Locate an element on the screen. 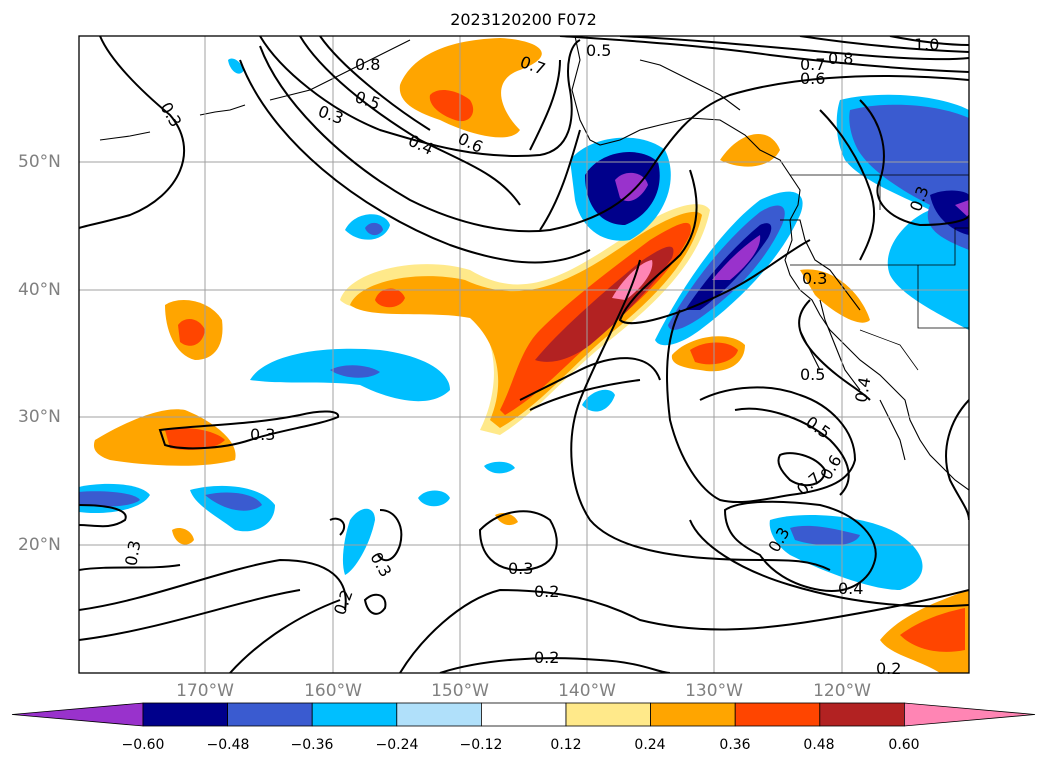  colorbar-tick-label: 0.36 is located at coordinates (735, 745).